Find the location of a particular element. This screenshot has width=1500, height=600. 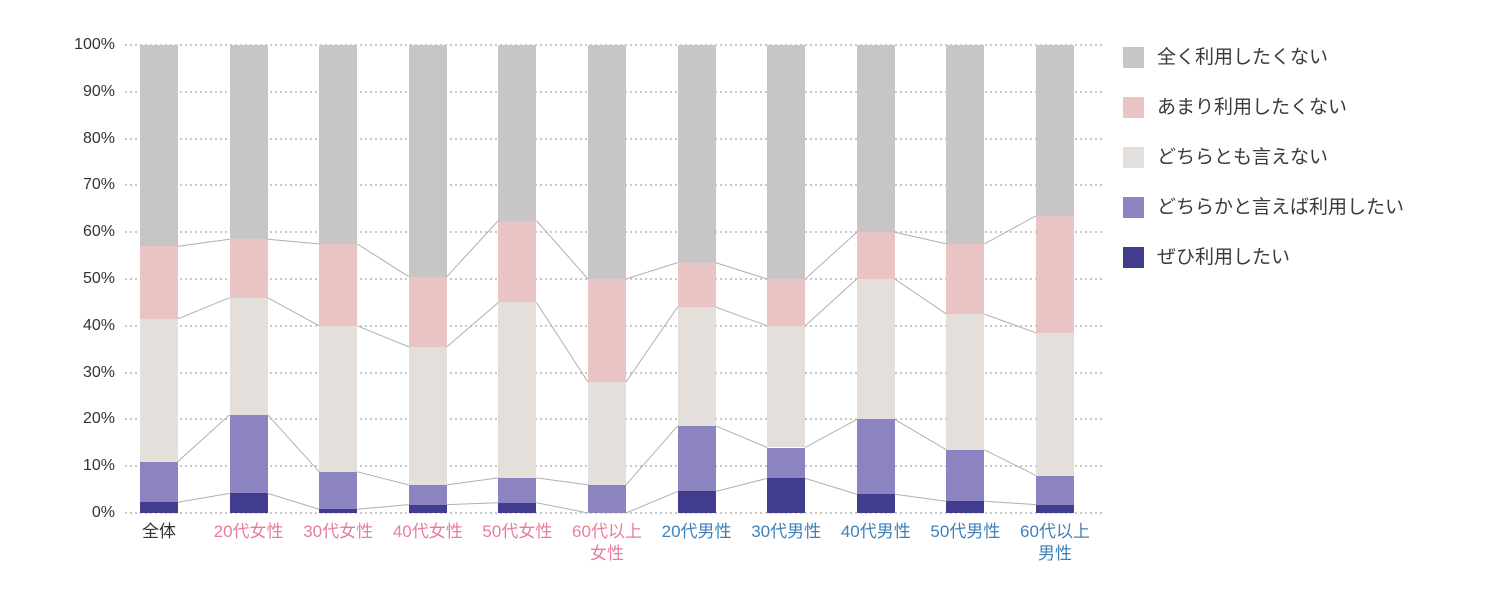

y-axis-tick-label: 90% is located at coordinates (98, 91).